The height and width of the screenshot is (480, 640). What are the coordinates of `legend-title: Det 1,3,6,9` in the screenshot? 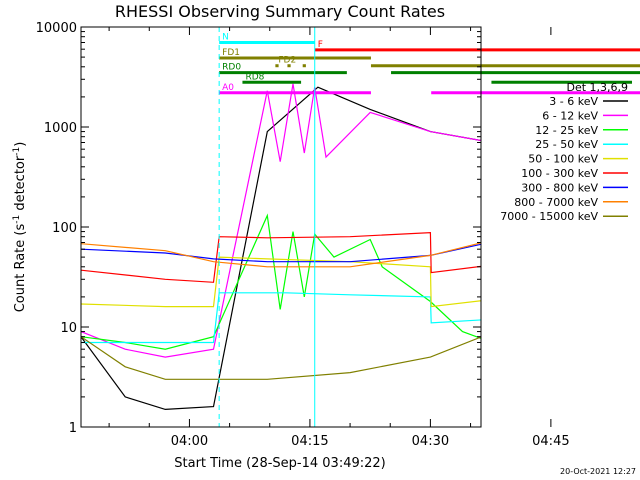 It's located at (597, 87).